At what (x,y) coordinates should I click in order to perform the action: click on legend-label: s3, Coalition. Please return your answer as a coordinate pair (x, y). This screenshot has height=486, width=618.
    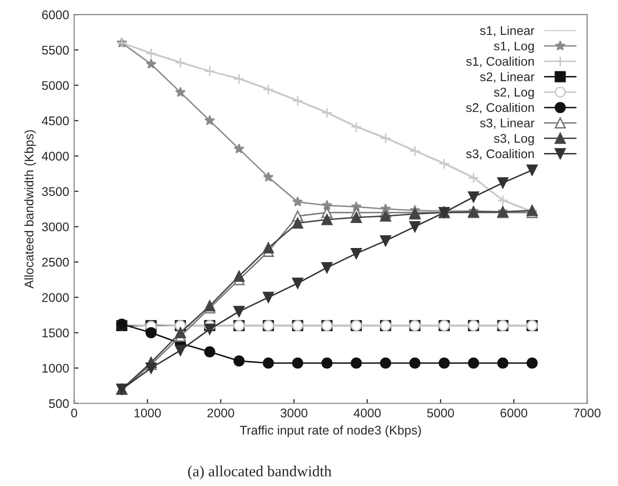
    Looking at the image, I should click on (500, 154).